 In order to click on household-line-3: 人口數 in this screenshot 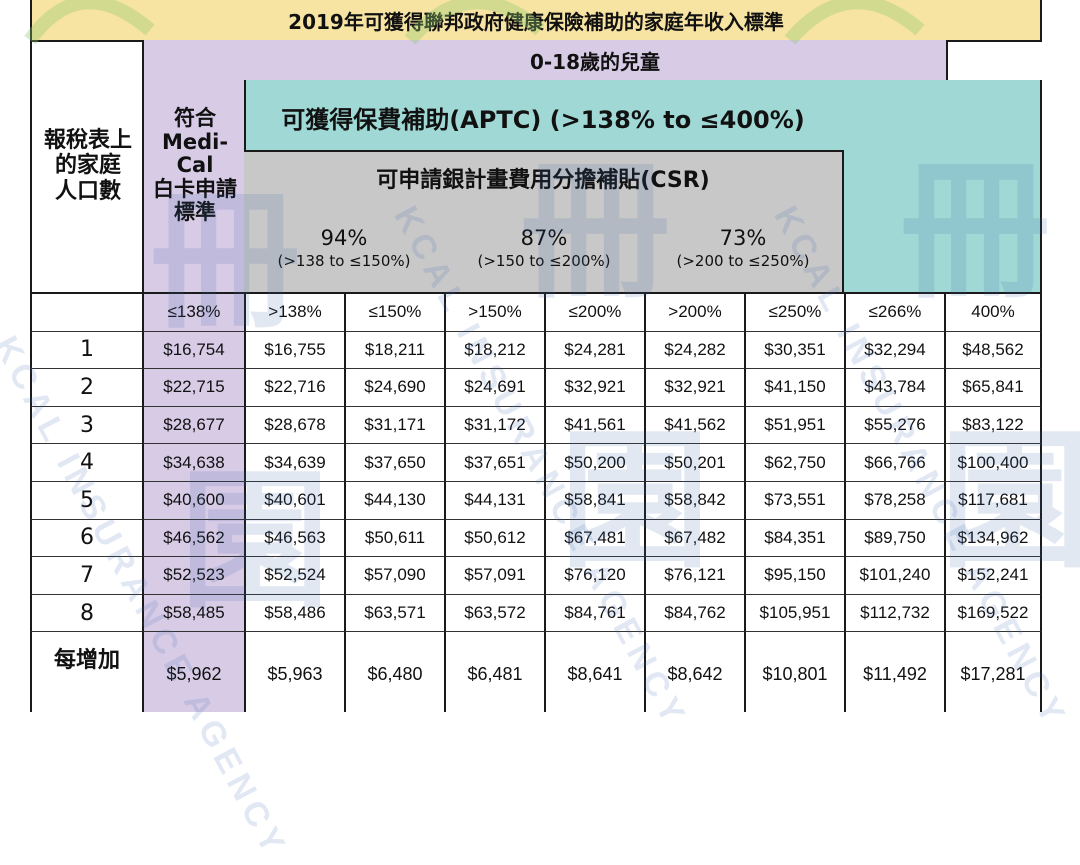, I will do `click(87, 191)`.